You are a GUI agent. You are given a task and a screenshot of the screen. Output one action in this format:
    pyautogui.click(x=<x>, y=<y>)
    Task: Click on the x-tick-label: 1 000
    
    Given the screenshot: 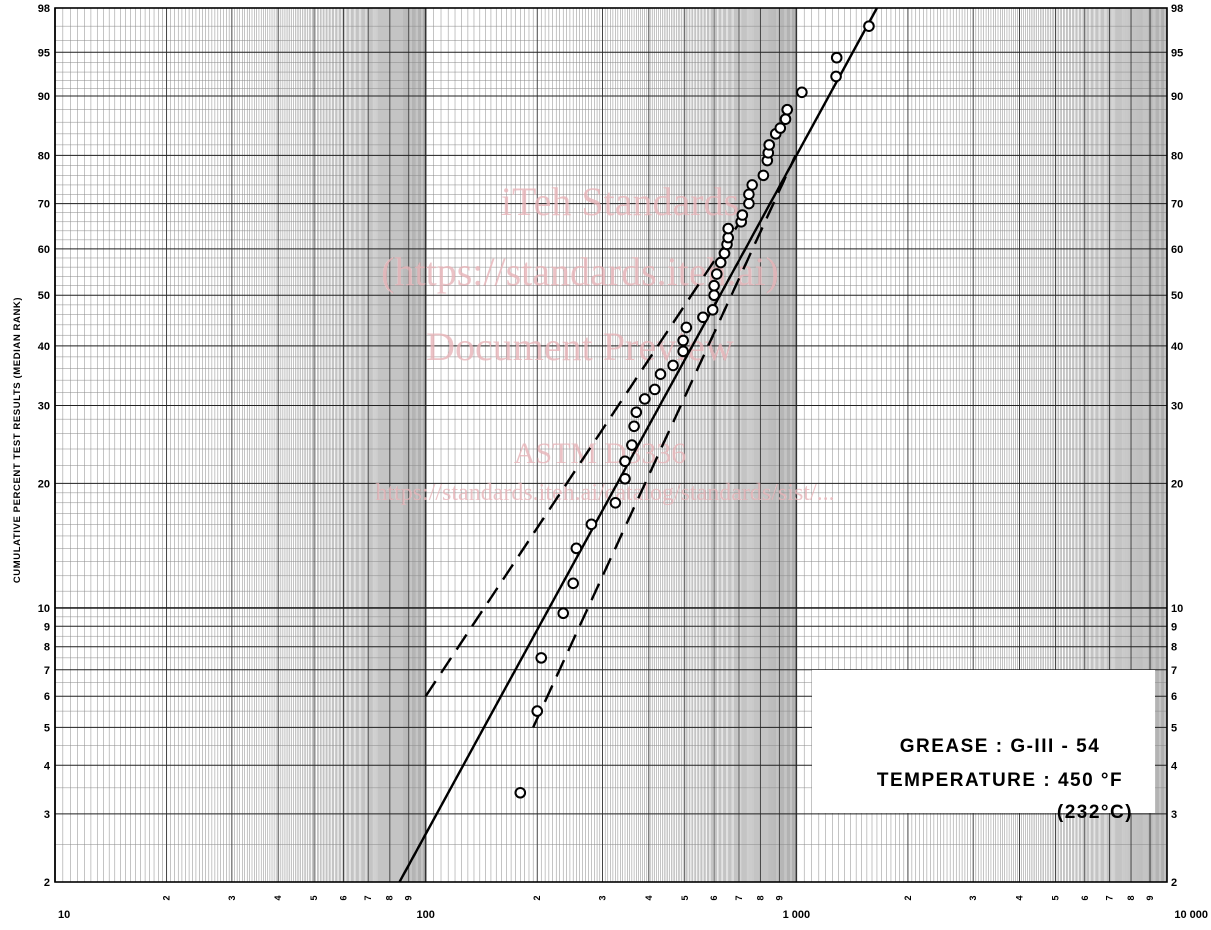 What is the action you would take?
    pyautogui.click(x=797, y=915)
    